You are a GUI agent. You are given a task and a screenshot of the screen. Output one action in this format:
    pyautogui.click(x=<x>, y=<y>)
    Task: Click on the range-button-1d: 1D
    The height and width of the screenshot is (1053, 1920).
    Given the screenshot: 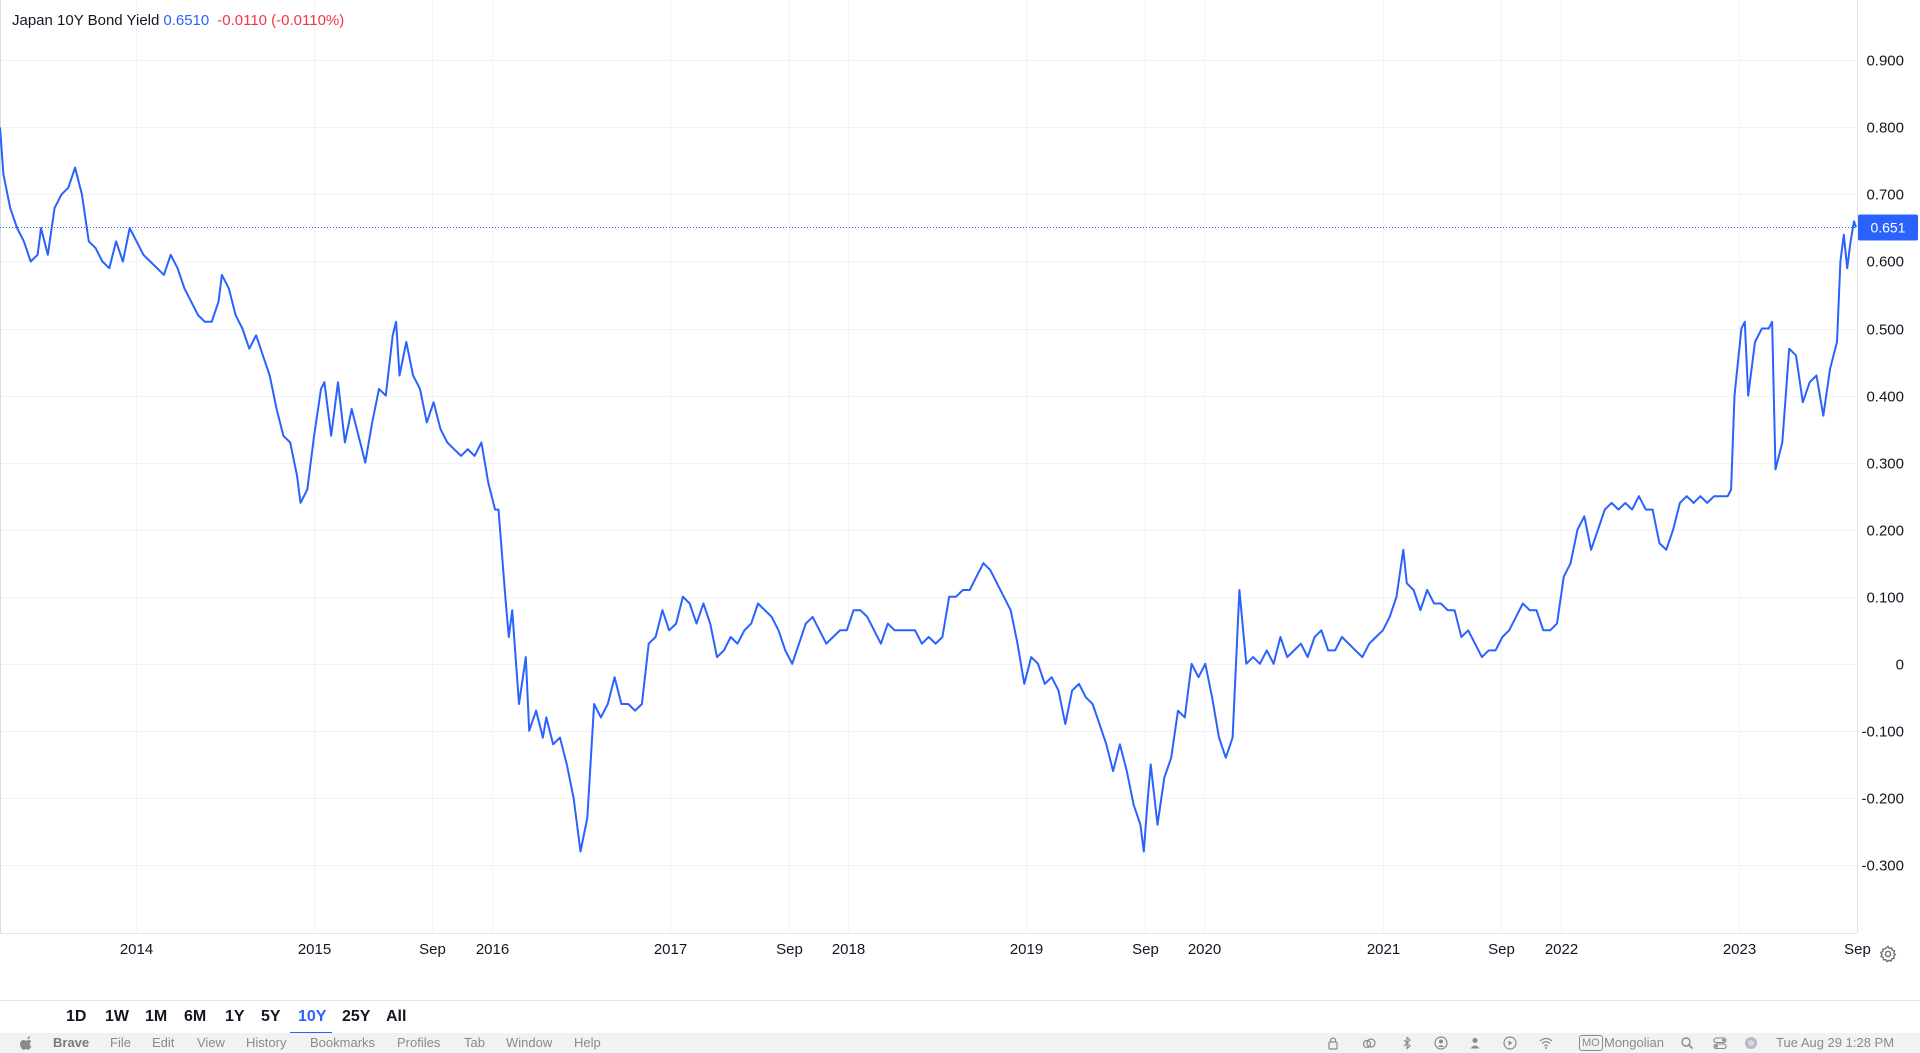 What is the action you would take?
    pyautogui.click(x=76, y=1016)
    